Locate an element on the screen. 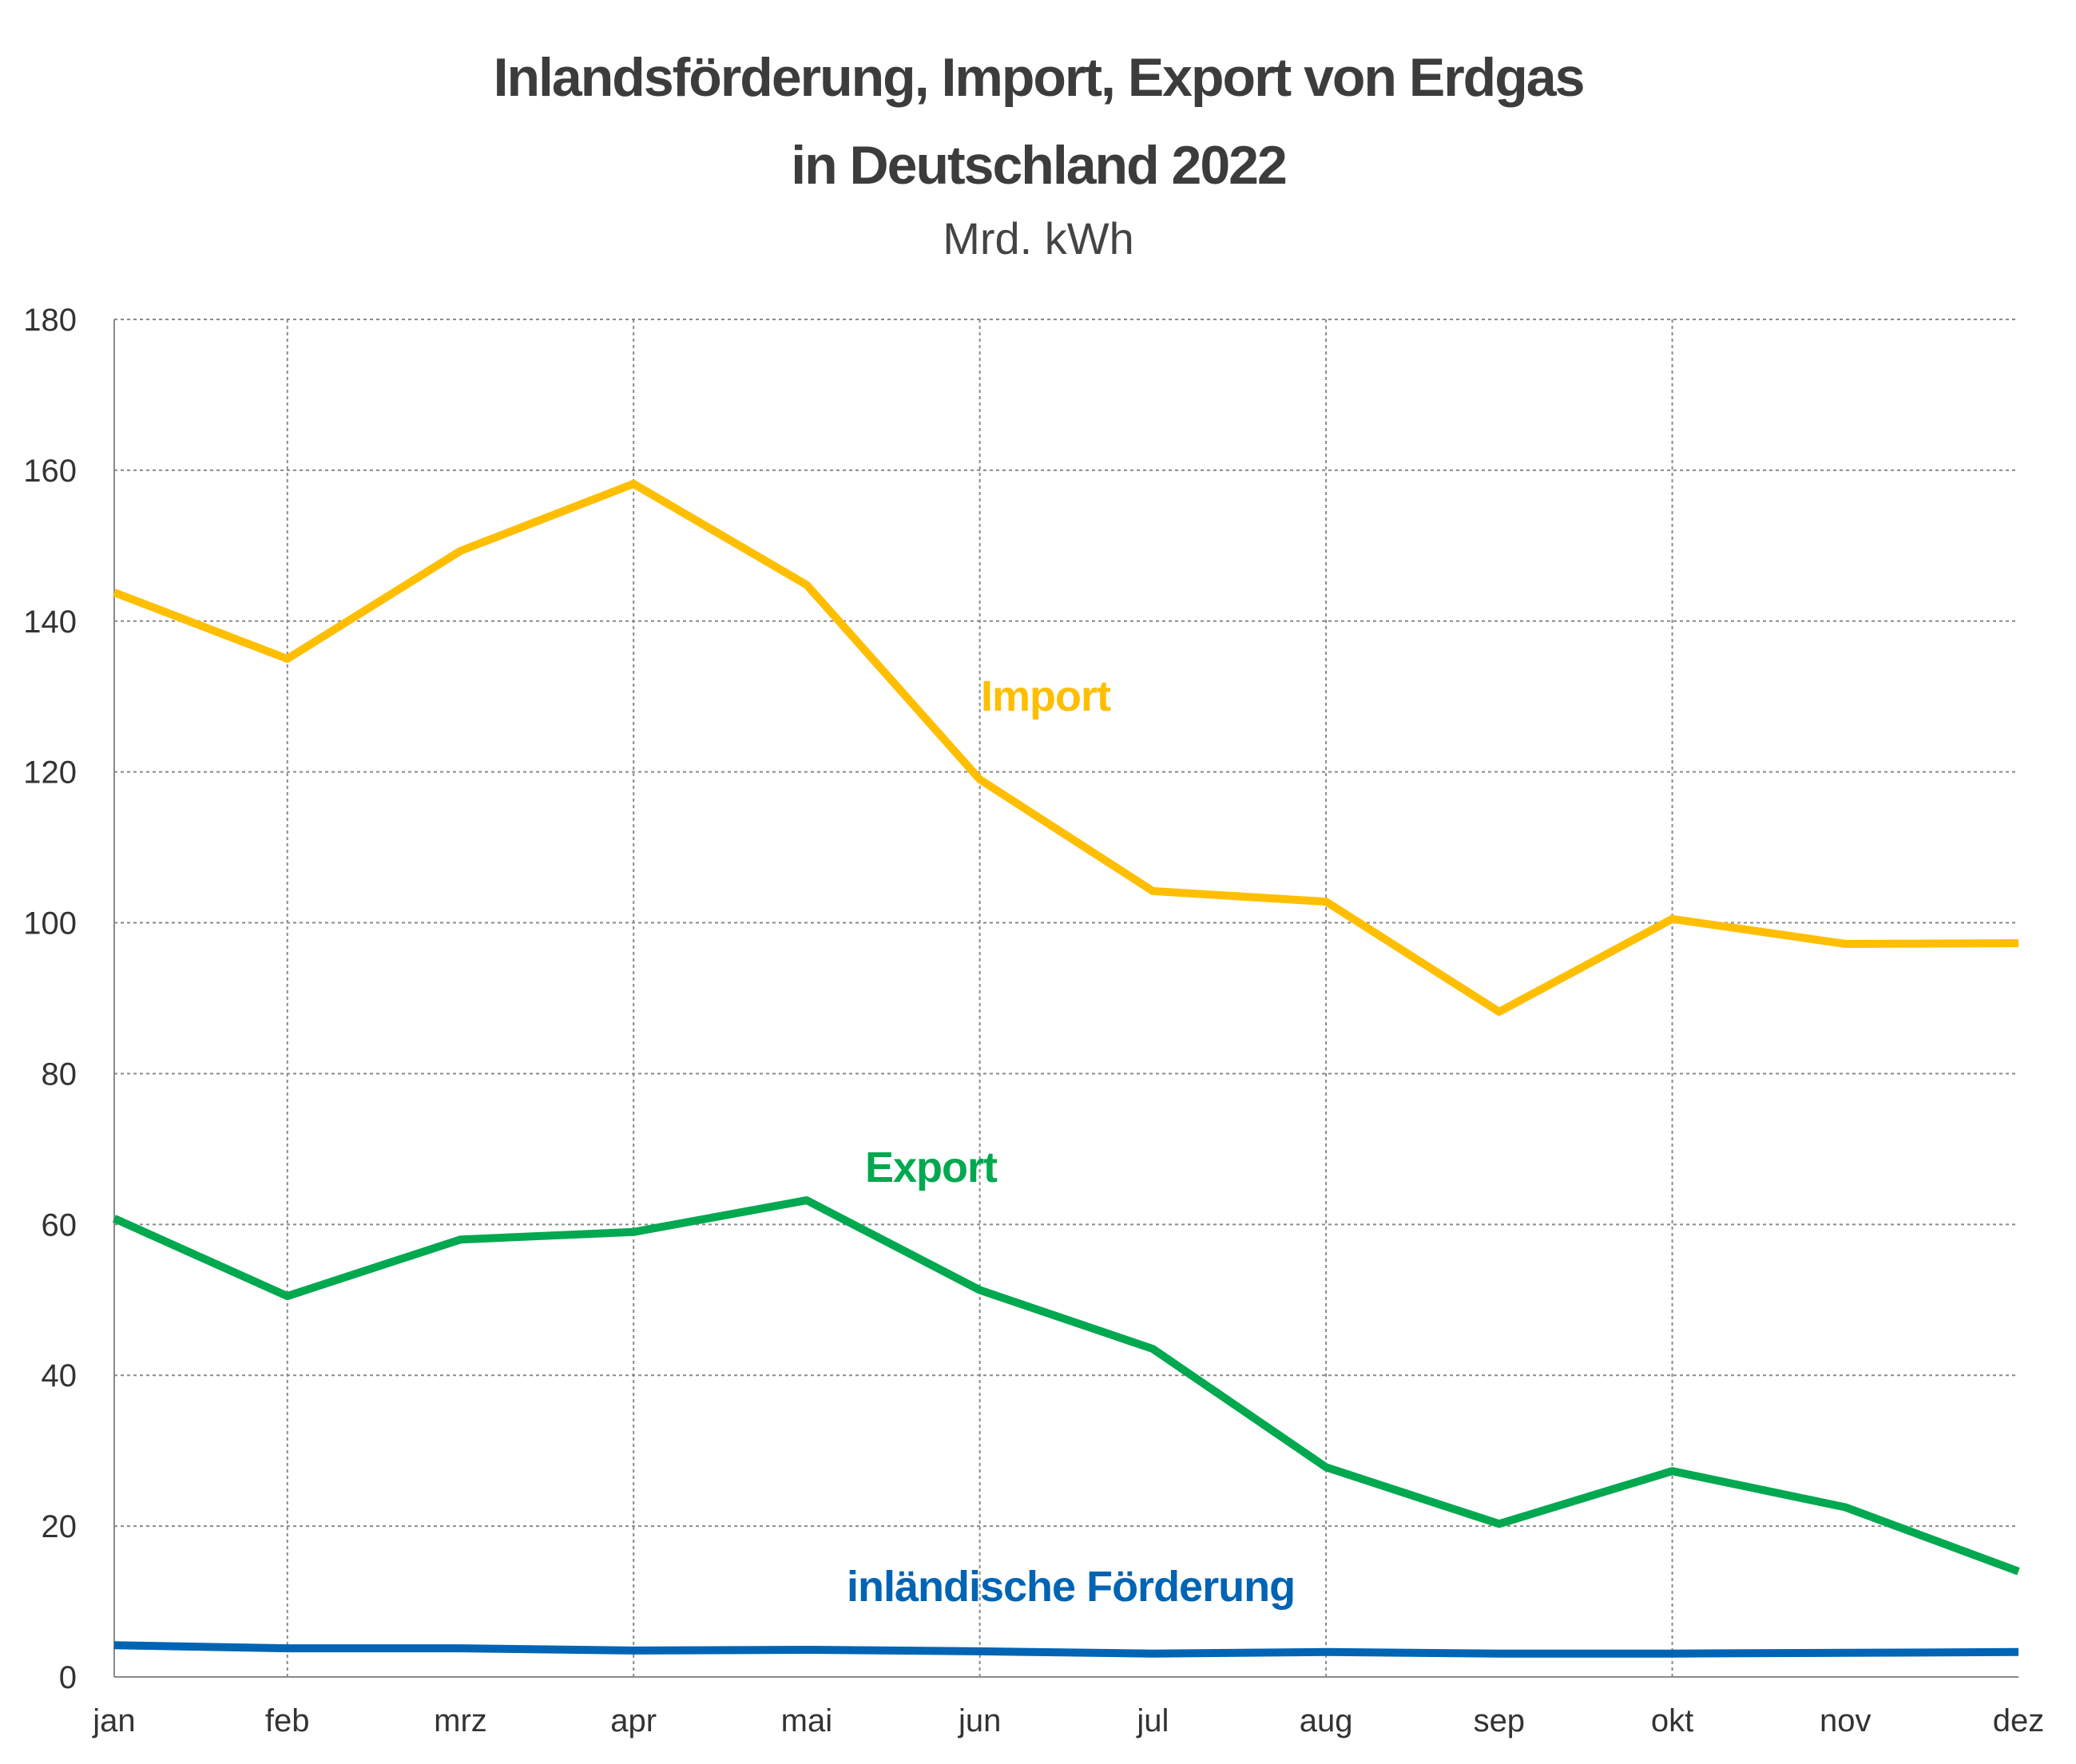  chart-subtitle: Mrd. kWh is located at coordinates (1038, 238).